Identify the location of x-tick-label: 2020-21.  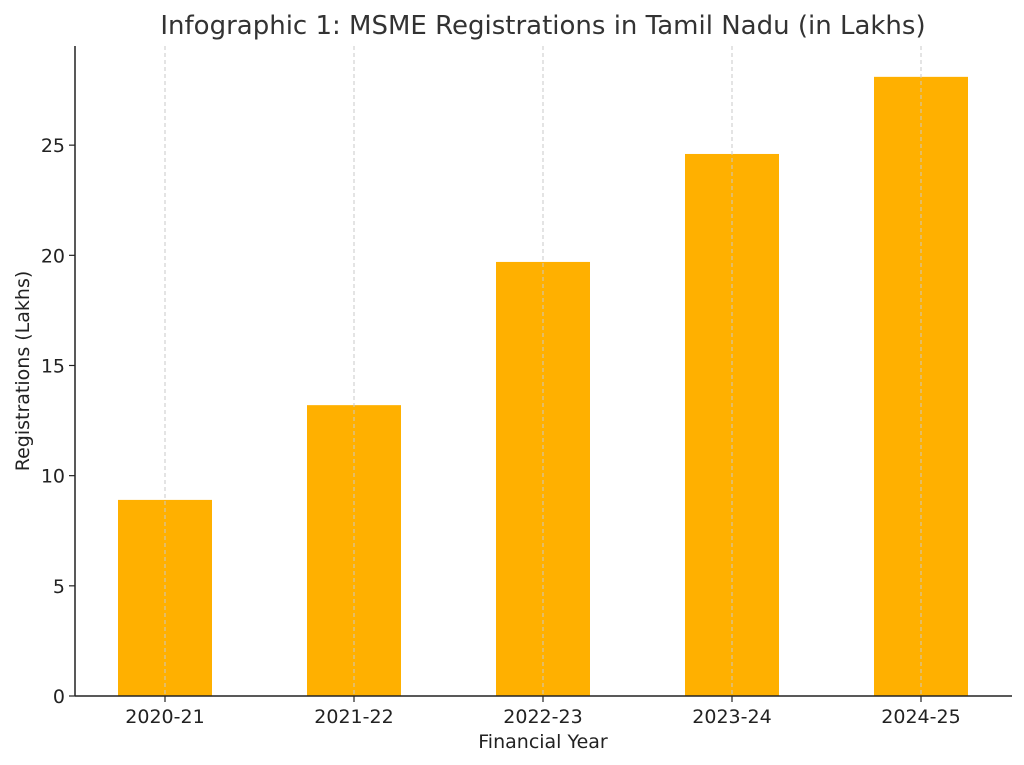
(164, 717).